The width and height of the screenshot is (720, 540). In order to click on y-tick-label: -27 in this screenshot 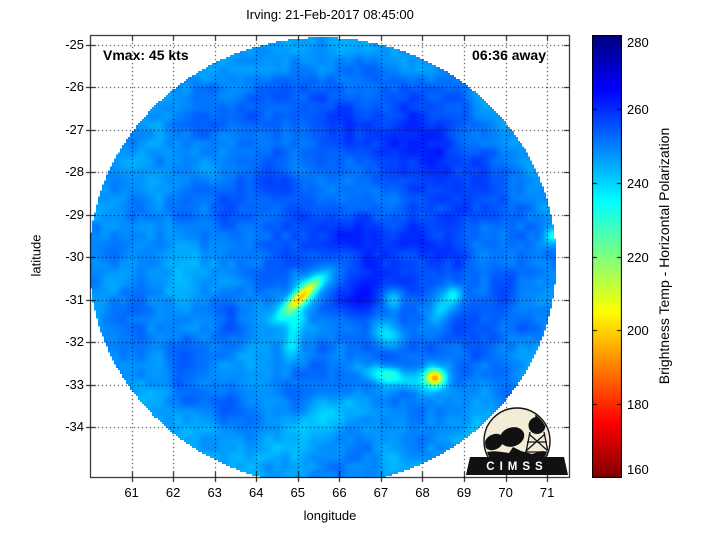, I will do `click(74, 129)`.